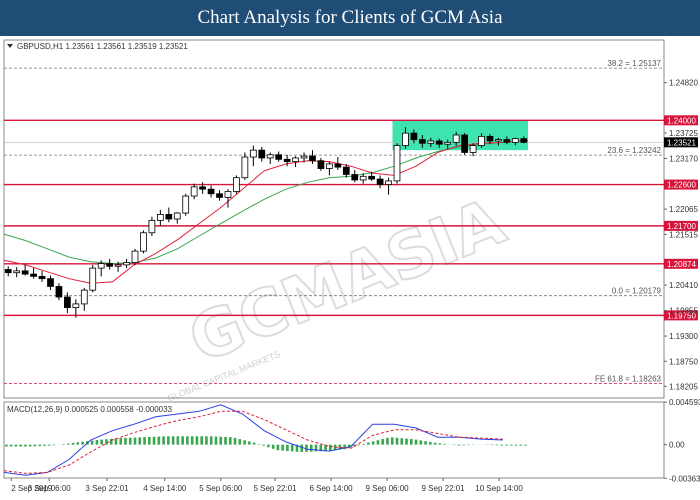 The height and width of the screenshot is (500, 700). I want to click on macd-signal-line, so click(253, 442).